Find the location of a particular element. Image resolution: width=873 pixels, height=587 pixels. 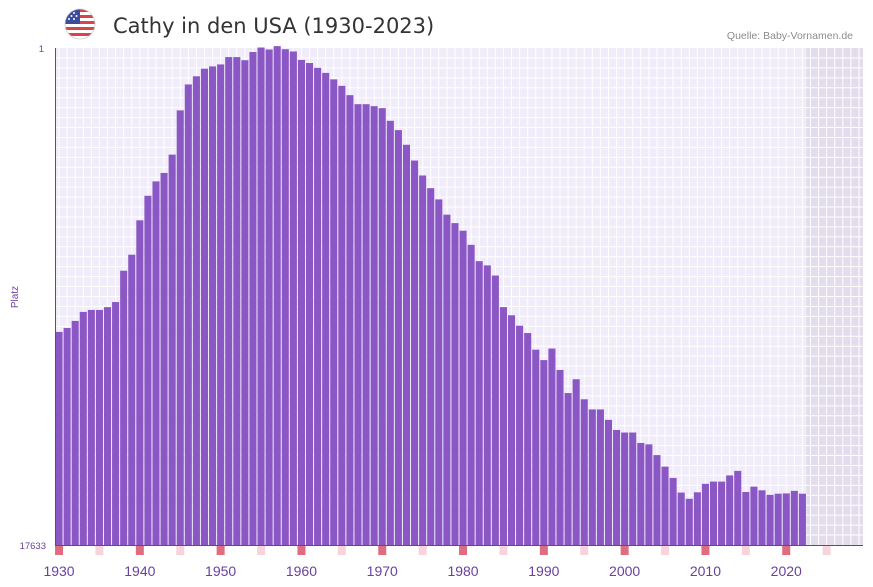

bar-1956 is located at coordinates (269, 297).